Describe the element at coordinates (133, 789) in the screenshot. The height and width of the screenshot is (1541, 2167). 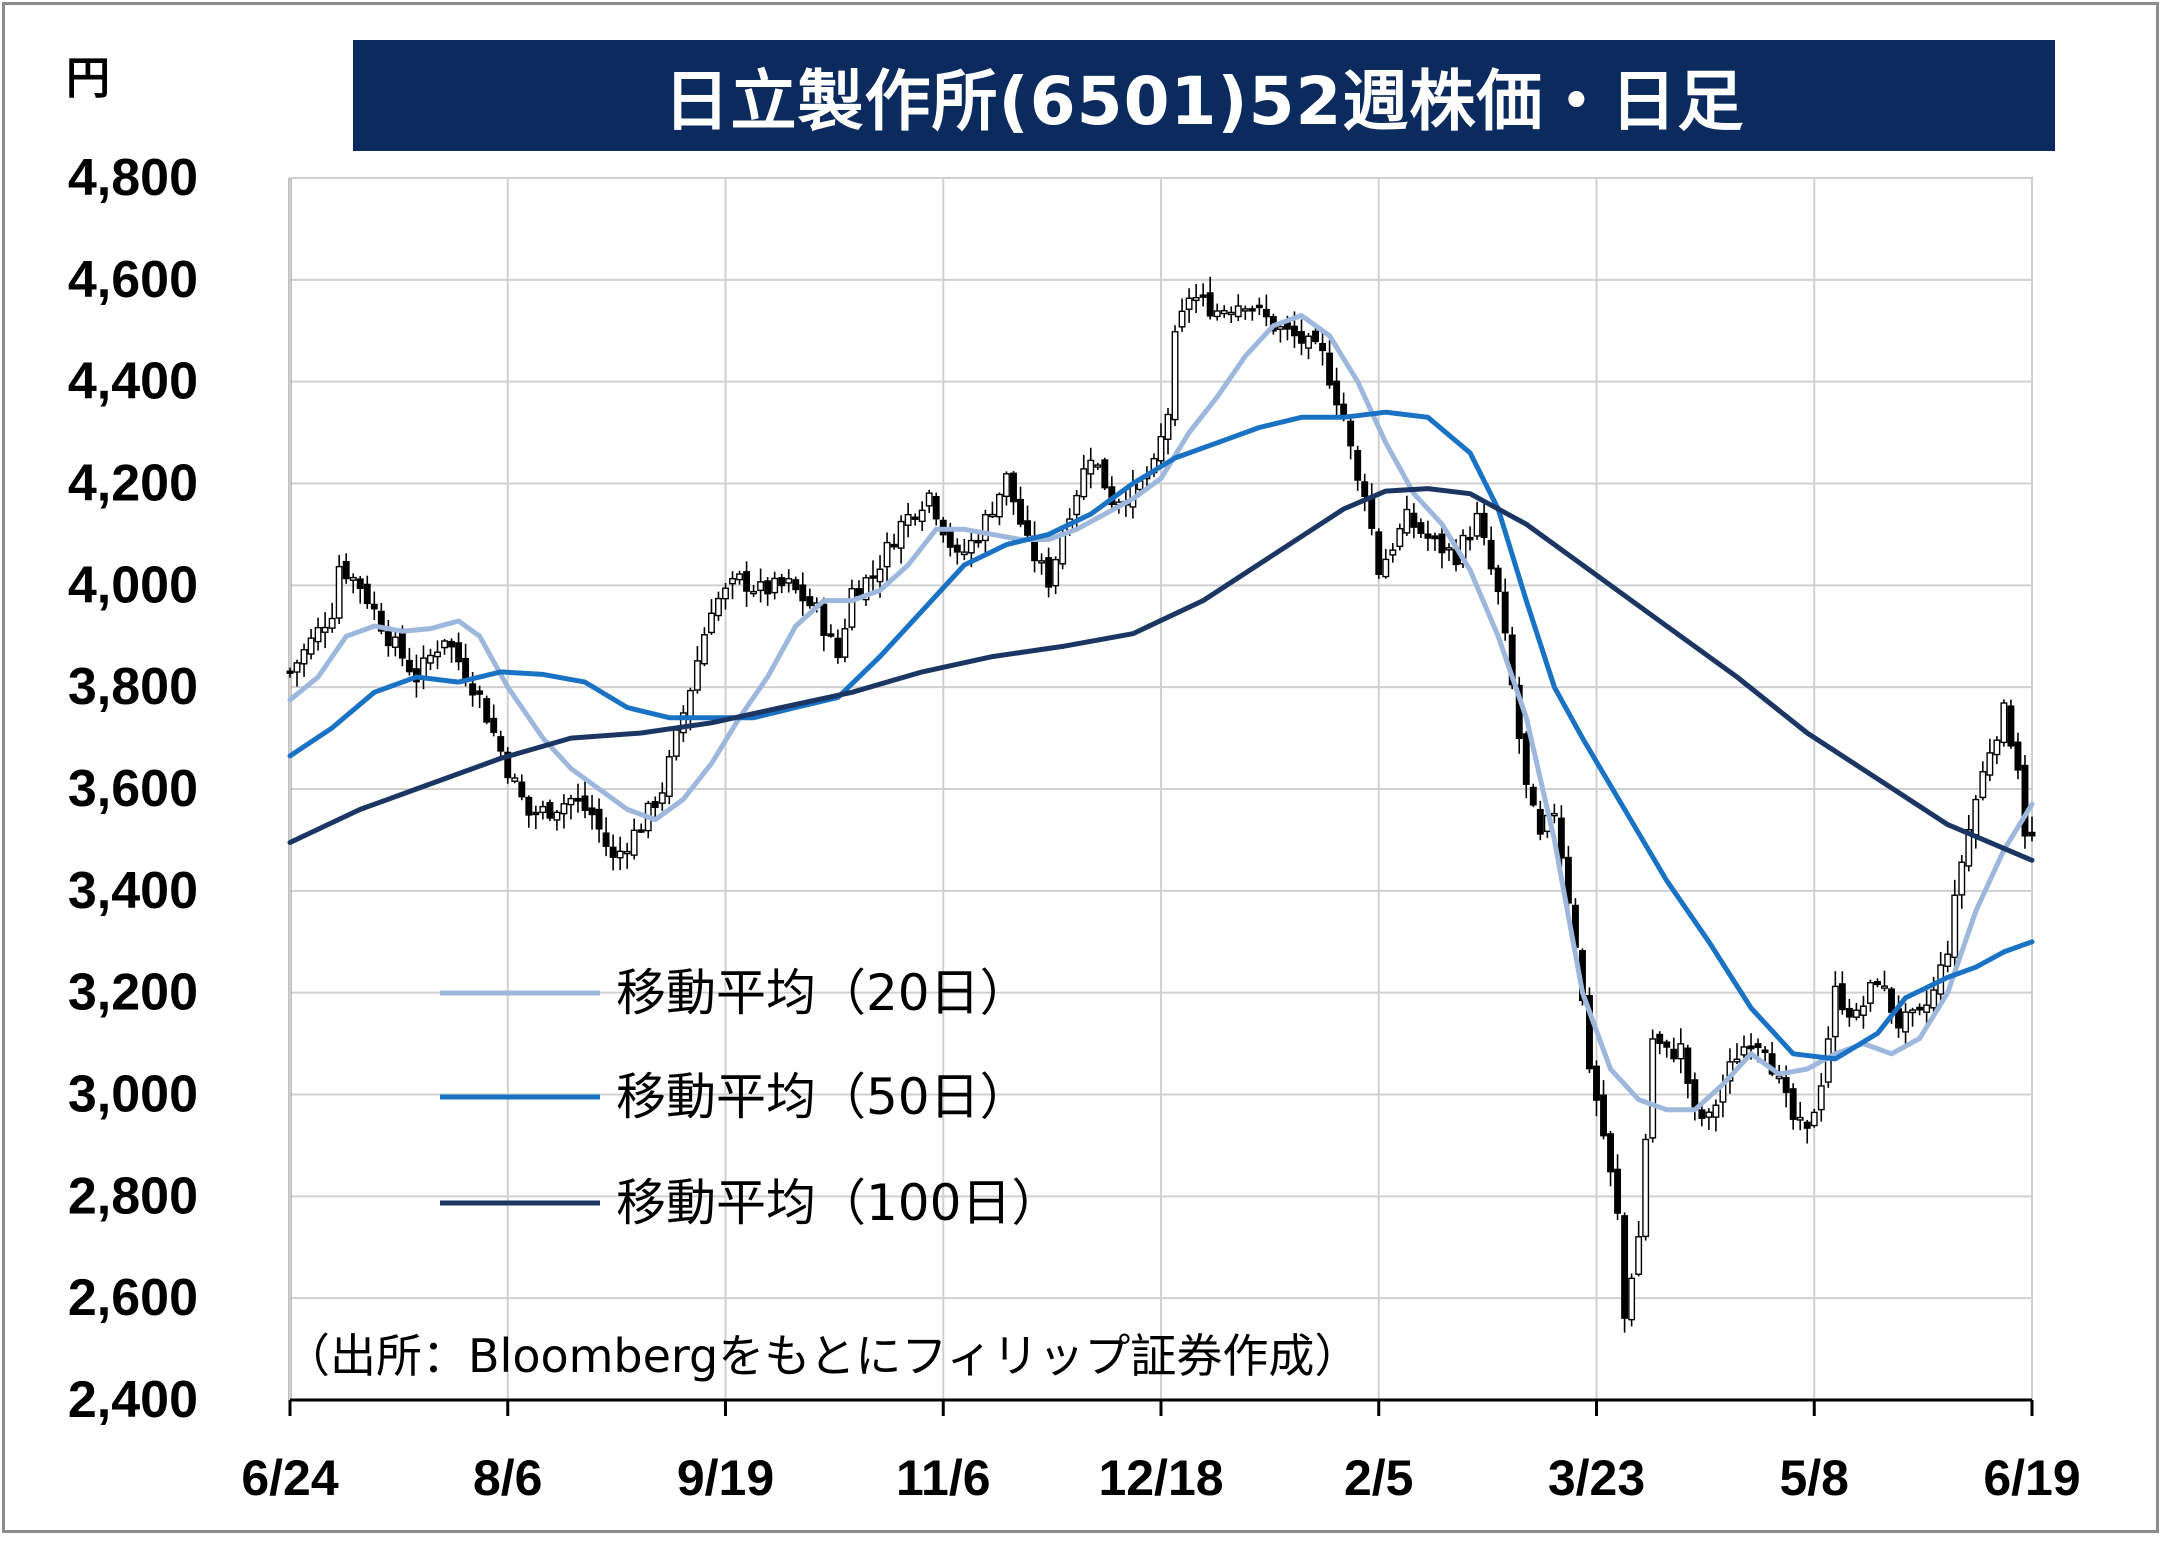
I see `y-tick-label: 3,600` at that location.